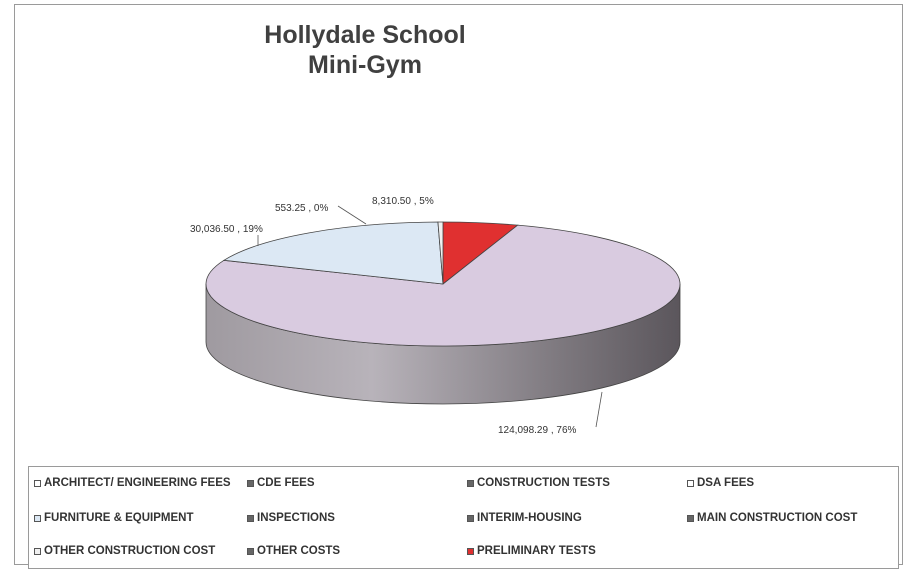  I want to click on legend-item-main-construction-cost: MAIN CONSTRUCTION COST, so click(772, 518).